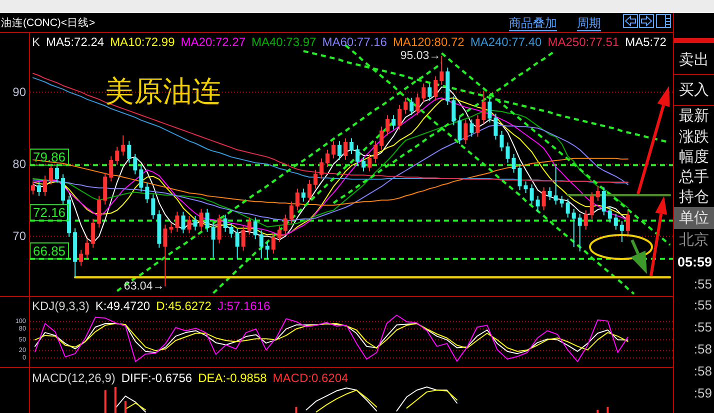  I want to click on ref-line-label: 66.85, so click(49, 250).